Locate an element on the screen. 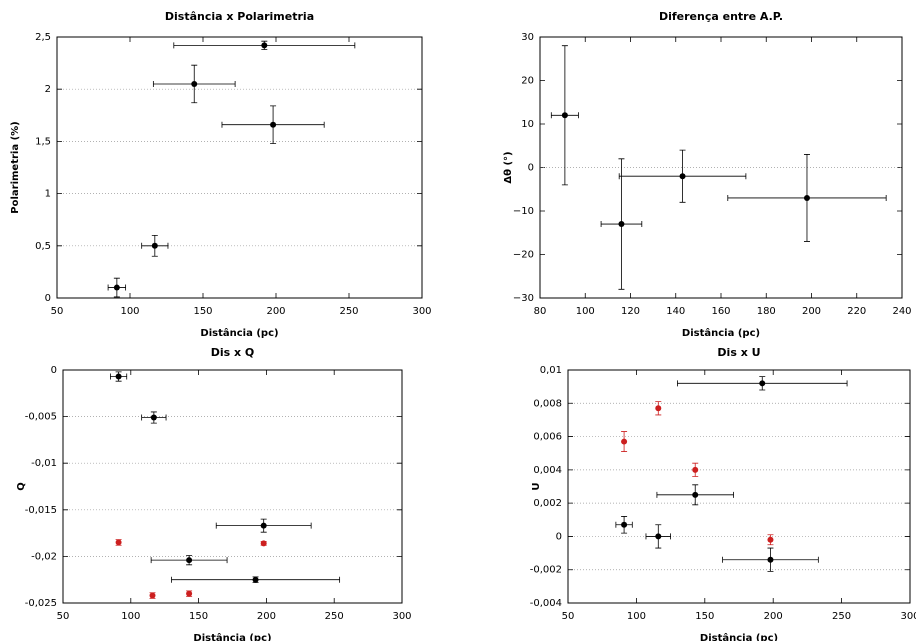  y-tick-label: 0,004 is located at coordinates (547, 470).